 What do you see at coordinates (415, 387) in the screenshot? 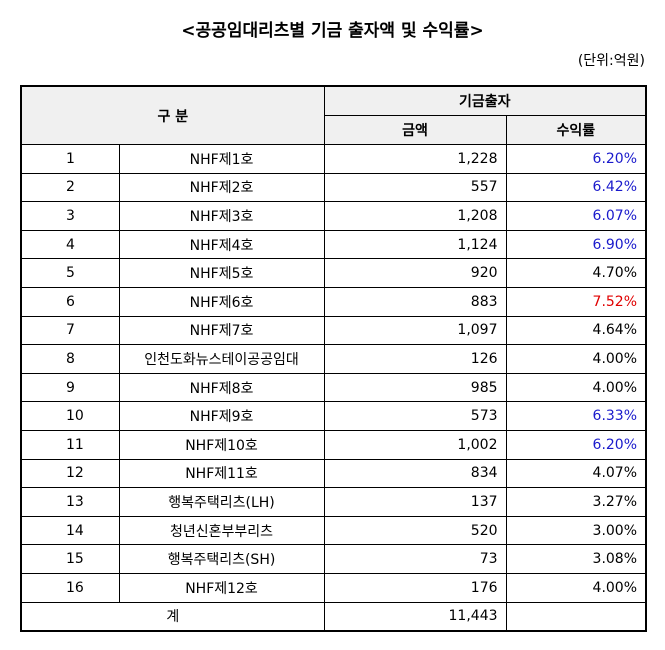
I see `amount: 985` at bounding box center [415, 387].